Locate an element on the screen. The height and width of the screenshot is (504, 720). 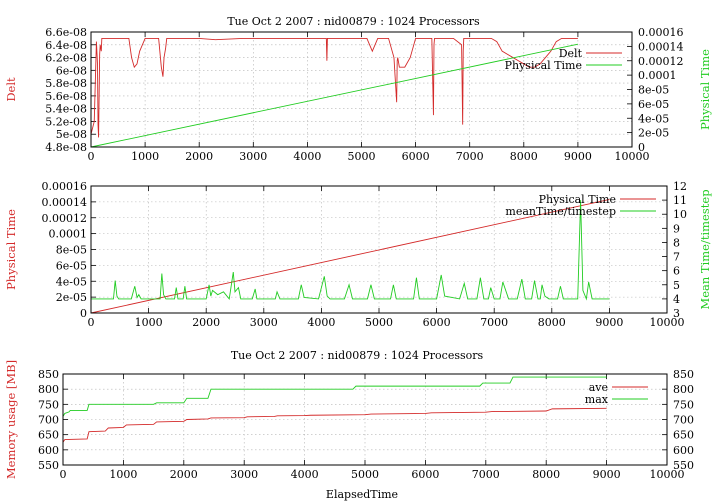
y-tick-label: 0.0001 is located at coordinates (68, 234).